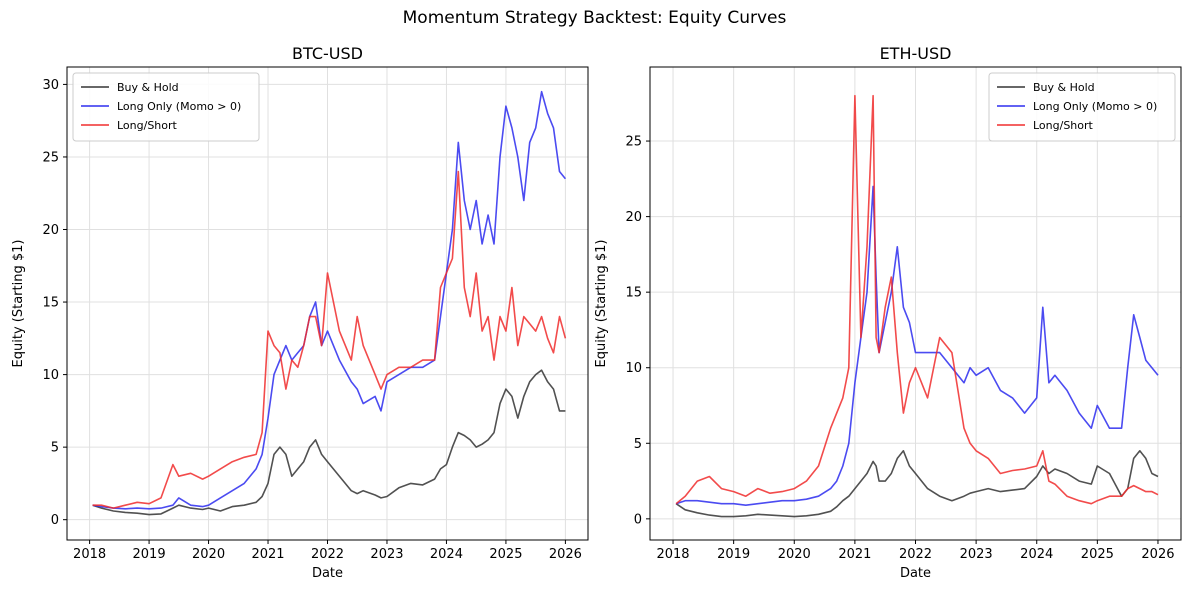 The width and height of the screenshot is (1189, 592). Describe the element at coordinates (916, 53) in the screenshot. I see `subplot-title: ETH-USD` at that location.